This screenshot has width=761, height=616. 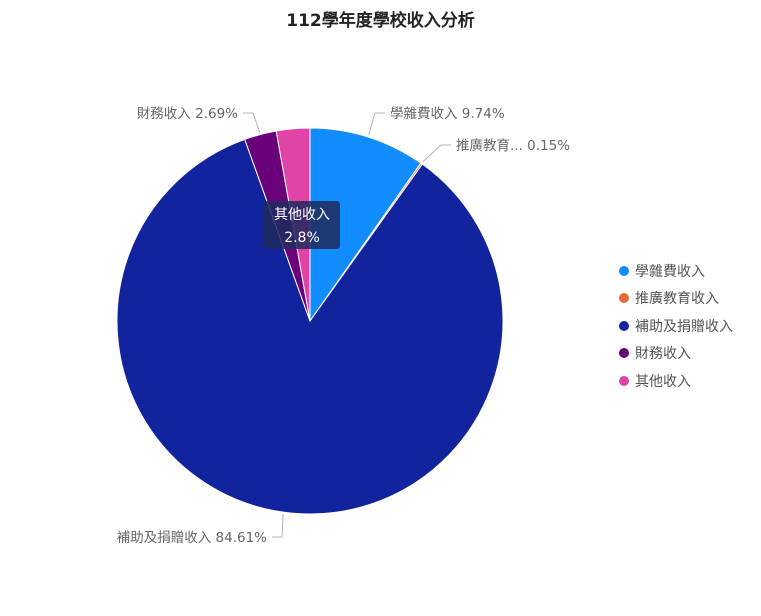 I want to click on data-label: 推廣教育... 0.15%, so click(x=513, y=145).